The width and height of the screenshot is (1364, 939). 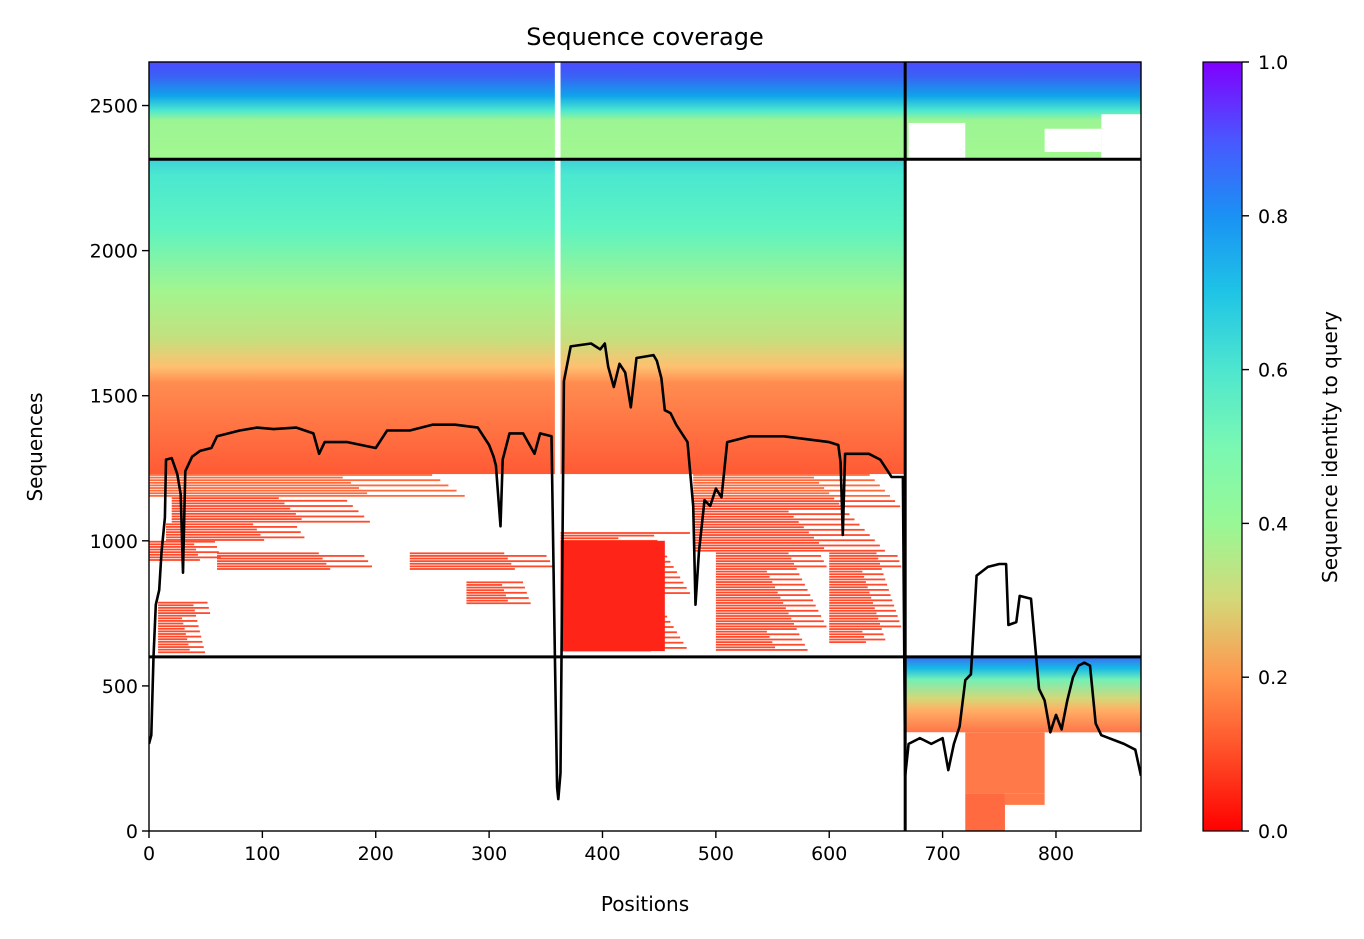 What do you see at coordinates (716, 854) in the screenshot?
I see `x-tick-label: 500` at bounding box center [716, 854].